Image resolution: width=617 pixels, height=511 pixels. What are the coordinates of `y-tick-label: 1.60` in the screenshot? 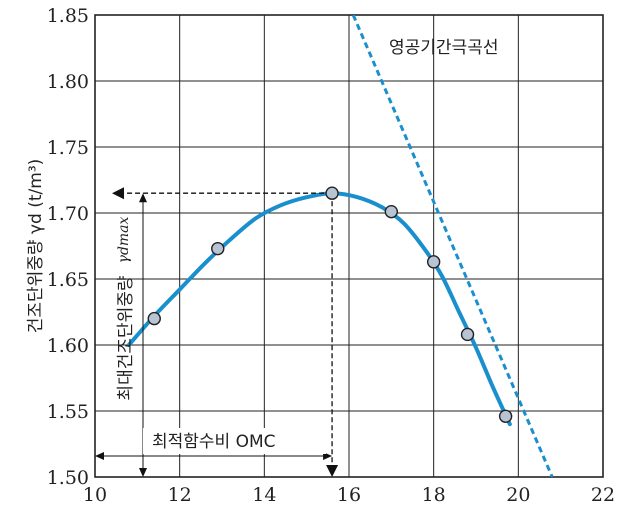 It's located at (68, 346).